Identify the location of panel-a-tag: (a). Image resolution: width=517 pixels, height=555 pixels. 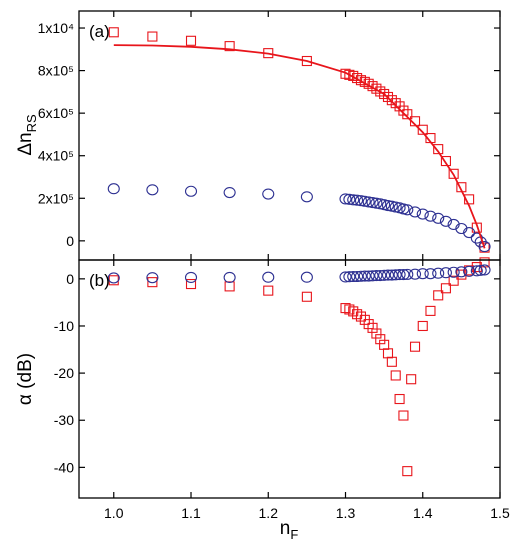
(99, 31).